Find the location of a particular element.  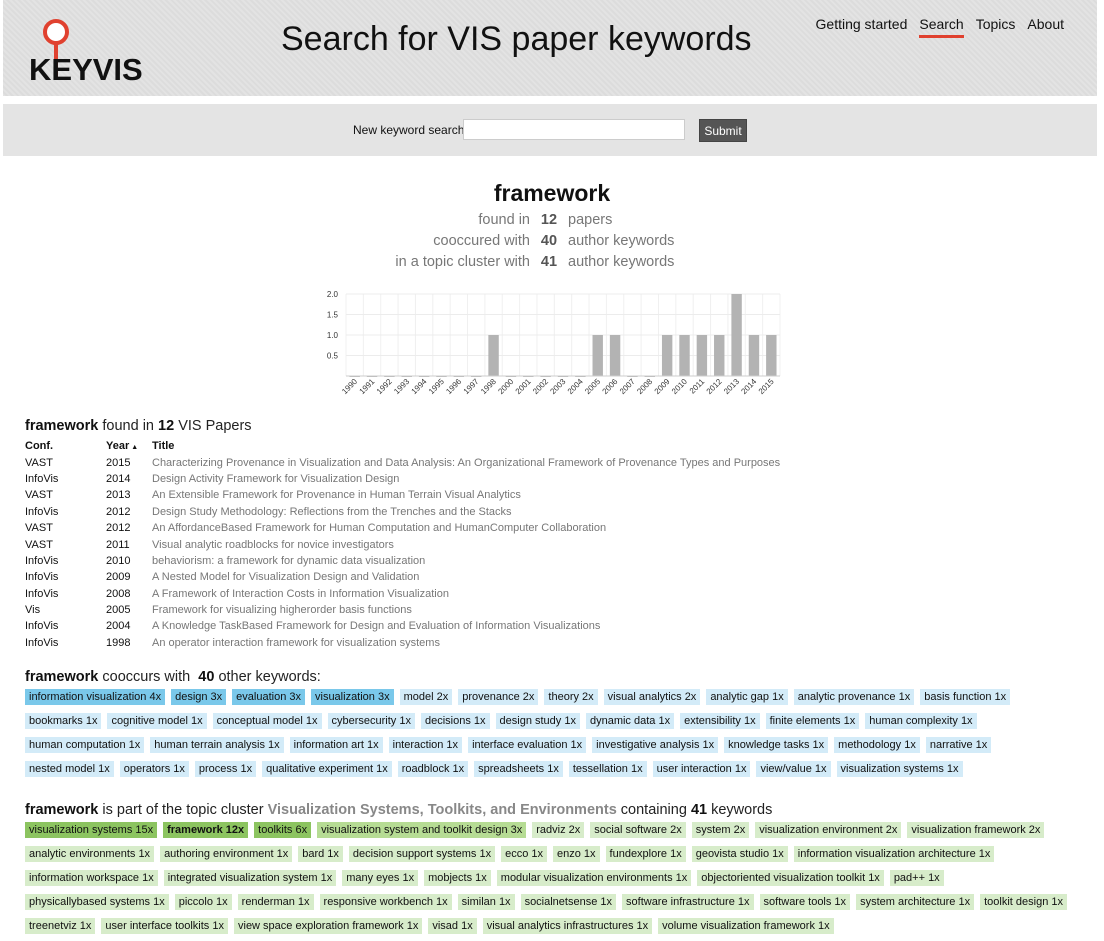

keyword-tag: bard 1x is located at coordinates (320, 854).